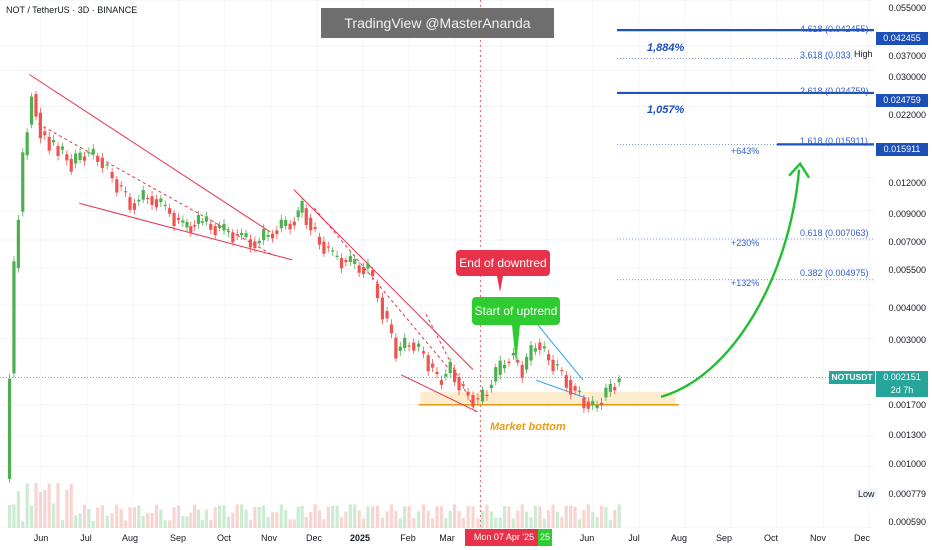  I want to click on price-tag-015911: 0.015911, so click(902, 149).